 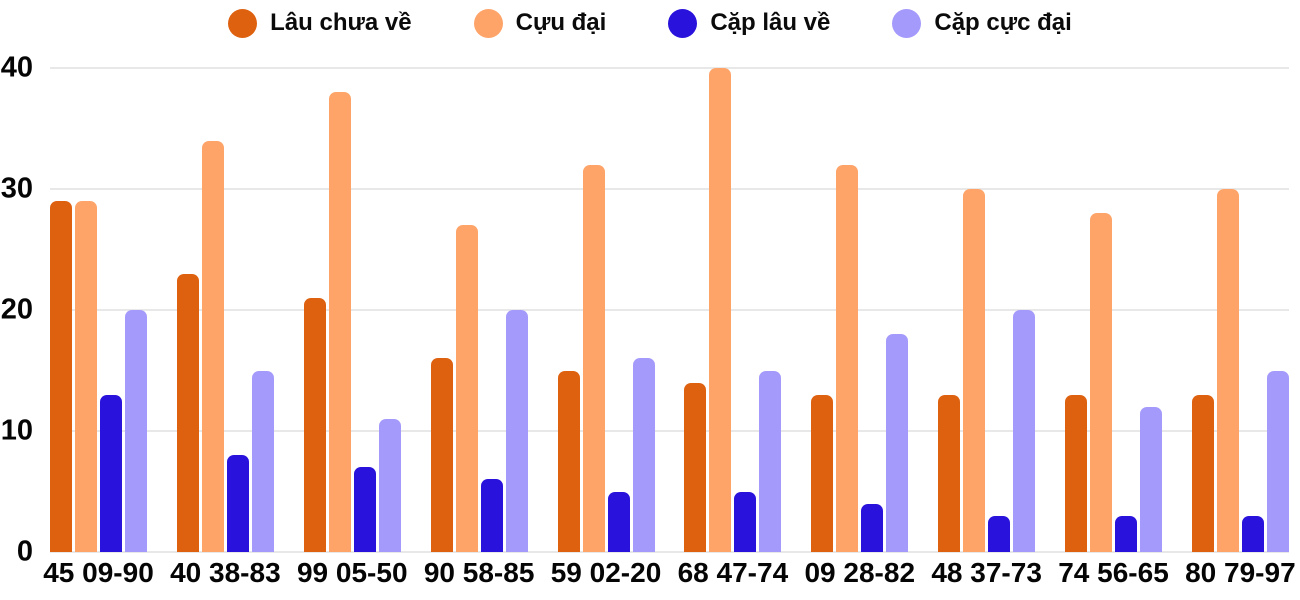 I want to click on y-axis-tick-label: 20, so click(x=16, y=309).